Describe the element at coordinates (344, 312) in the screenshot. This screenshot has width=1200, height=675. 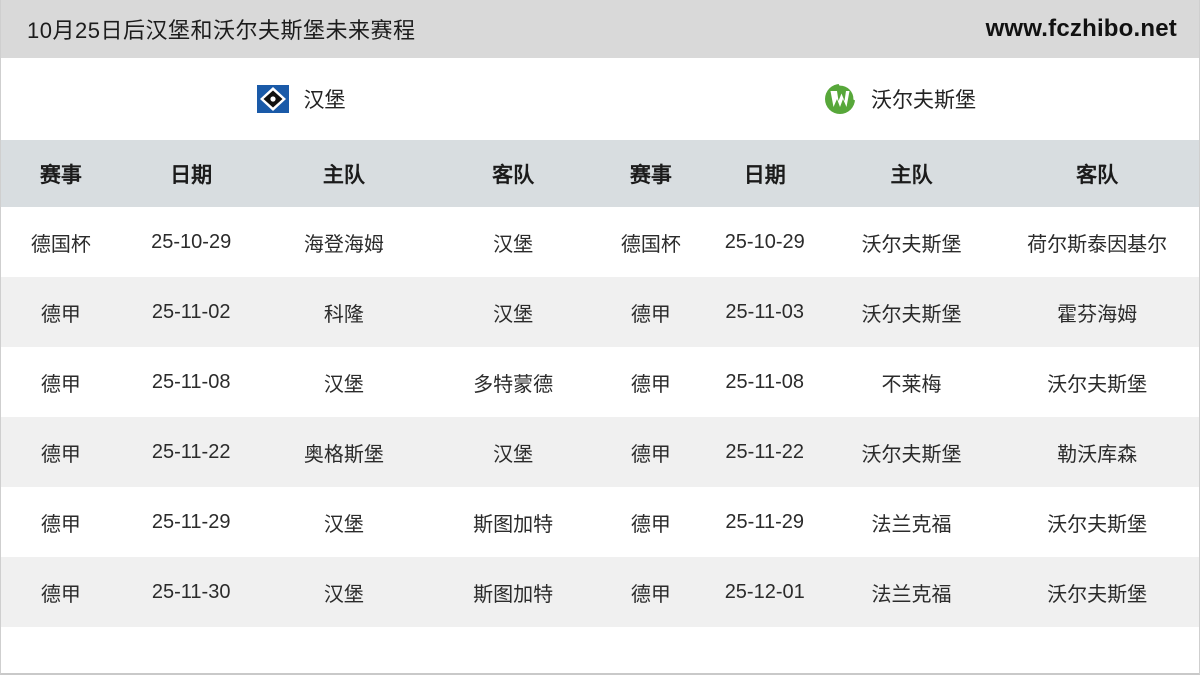
I see `cell-home: 科隆` at that location.